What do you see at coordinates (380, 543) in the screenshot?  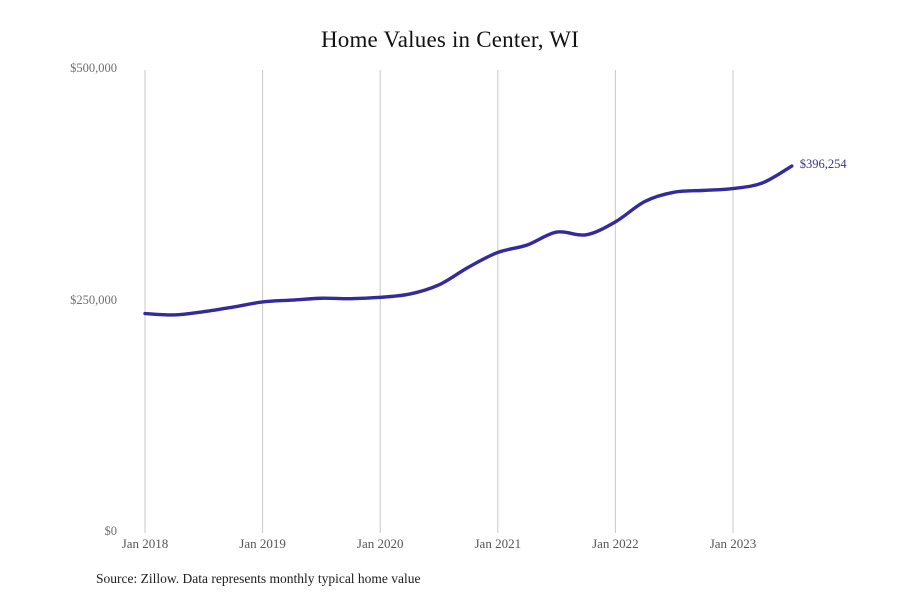 I see `x-tick-label: Jan 2020` at bounding box center [380, 543].